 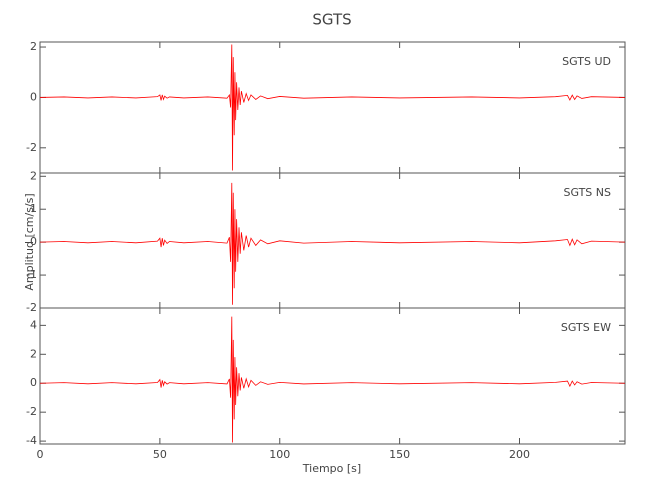 I want to click on x-tick-label: 50, so click(x=160, y=454).